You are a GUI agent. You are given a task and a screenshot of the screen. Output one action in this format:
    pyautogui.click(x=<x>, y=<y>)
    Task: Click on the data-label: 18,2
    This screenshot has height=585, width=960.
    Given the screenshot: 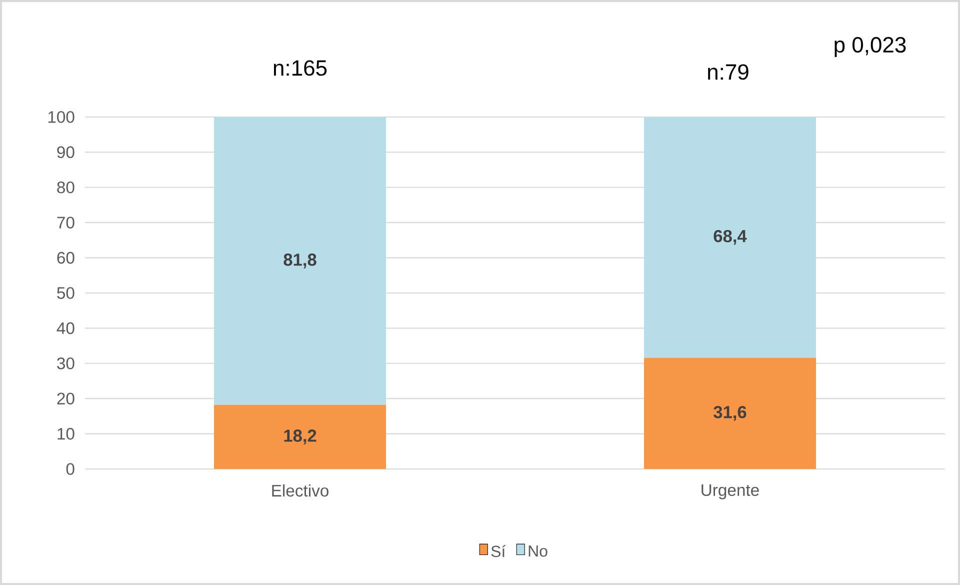 What is the action you would take?
    pyautogui.click(x=300, y=437)
    